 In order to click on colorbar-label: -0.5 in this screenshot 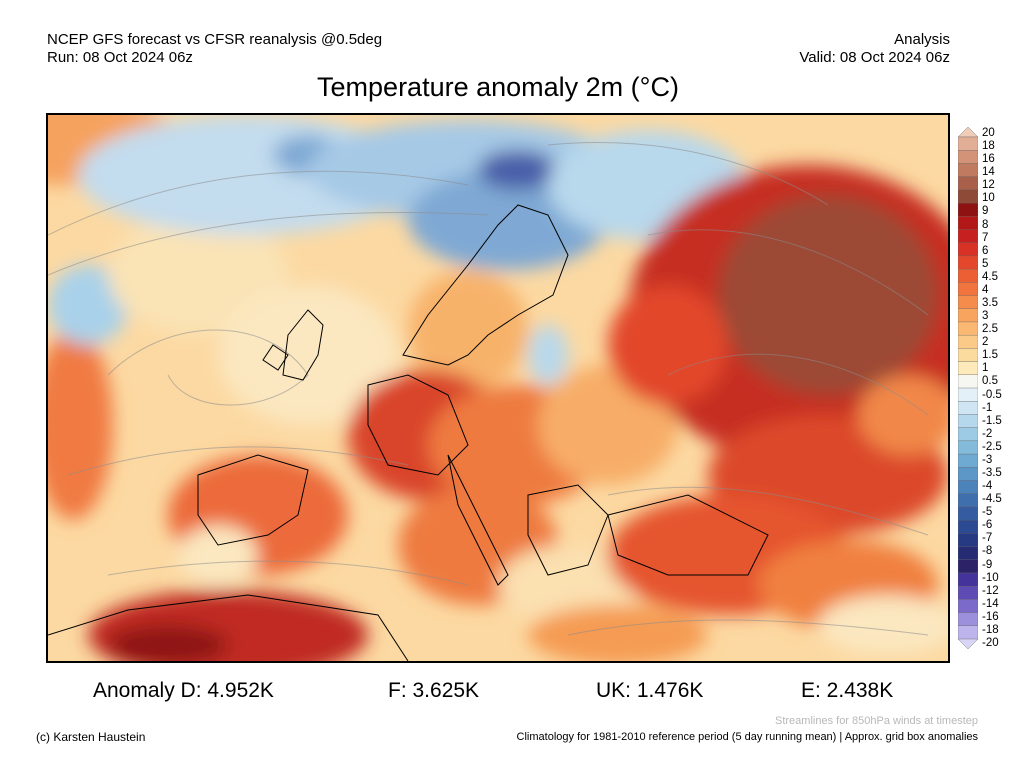, I will do `click(992, 394)`.